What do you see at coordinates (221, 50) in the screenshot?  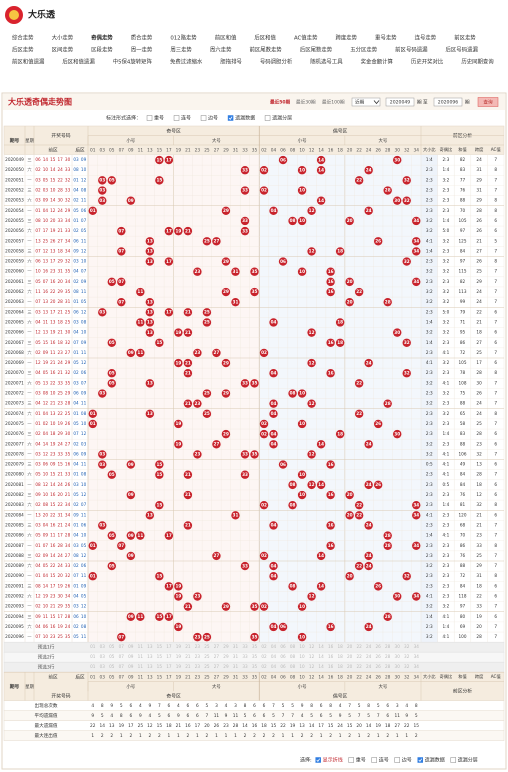 I see `nav-link: 周六走势` at bounding box center [221, 50].